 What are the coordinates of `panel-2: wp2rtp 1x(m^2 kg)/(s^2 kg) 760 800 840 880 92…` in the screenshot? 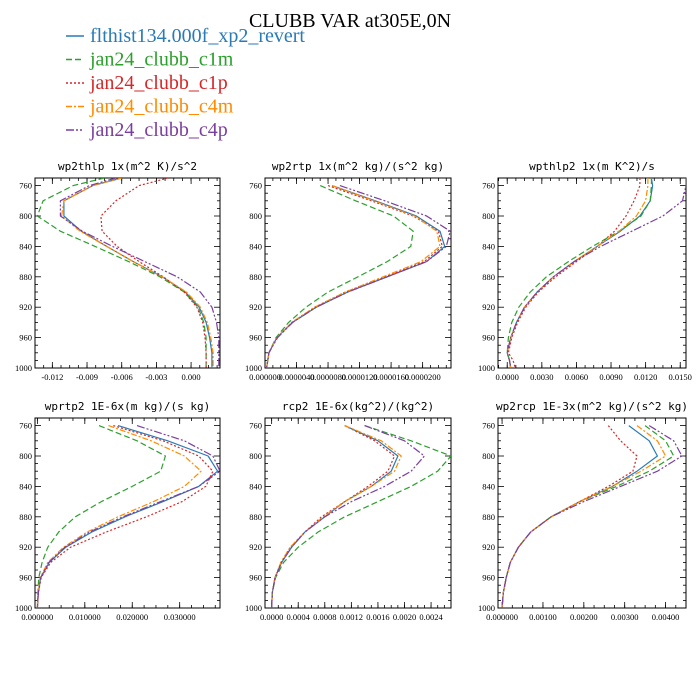 It's located at (348, 271).